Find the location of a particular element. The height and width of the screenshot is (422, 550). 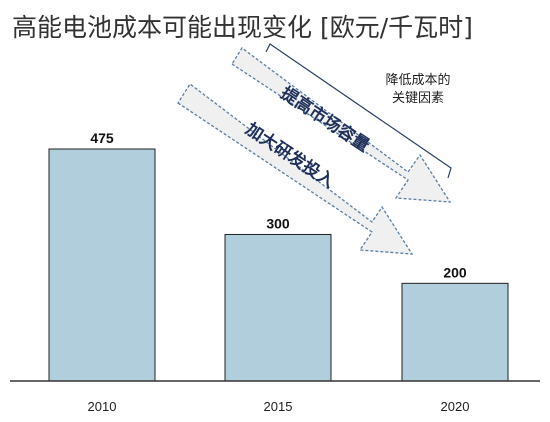

x-tick-2020: 2020 is located at coordinates (455, 406).